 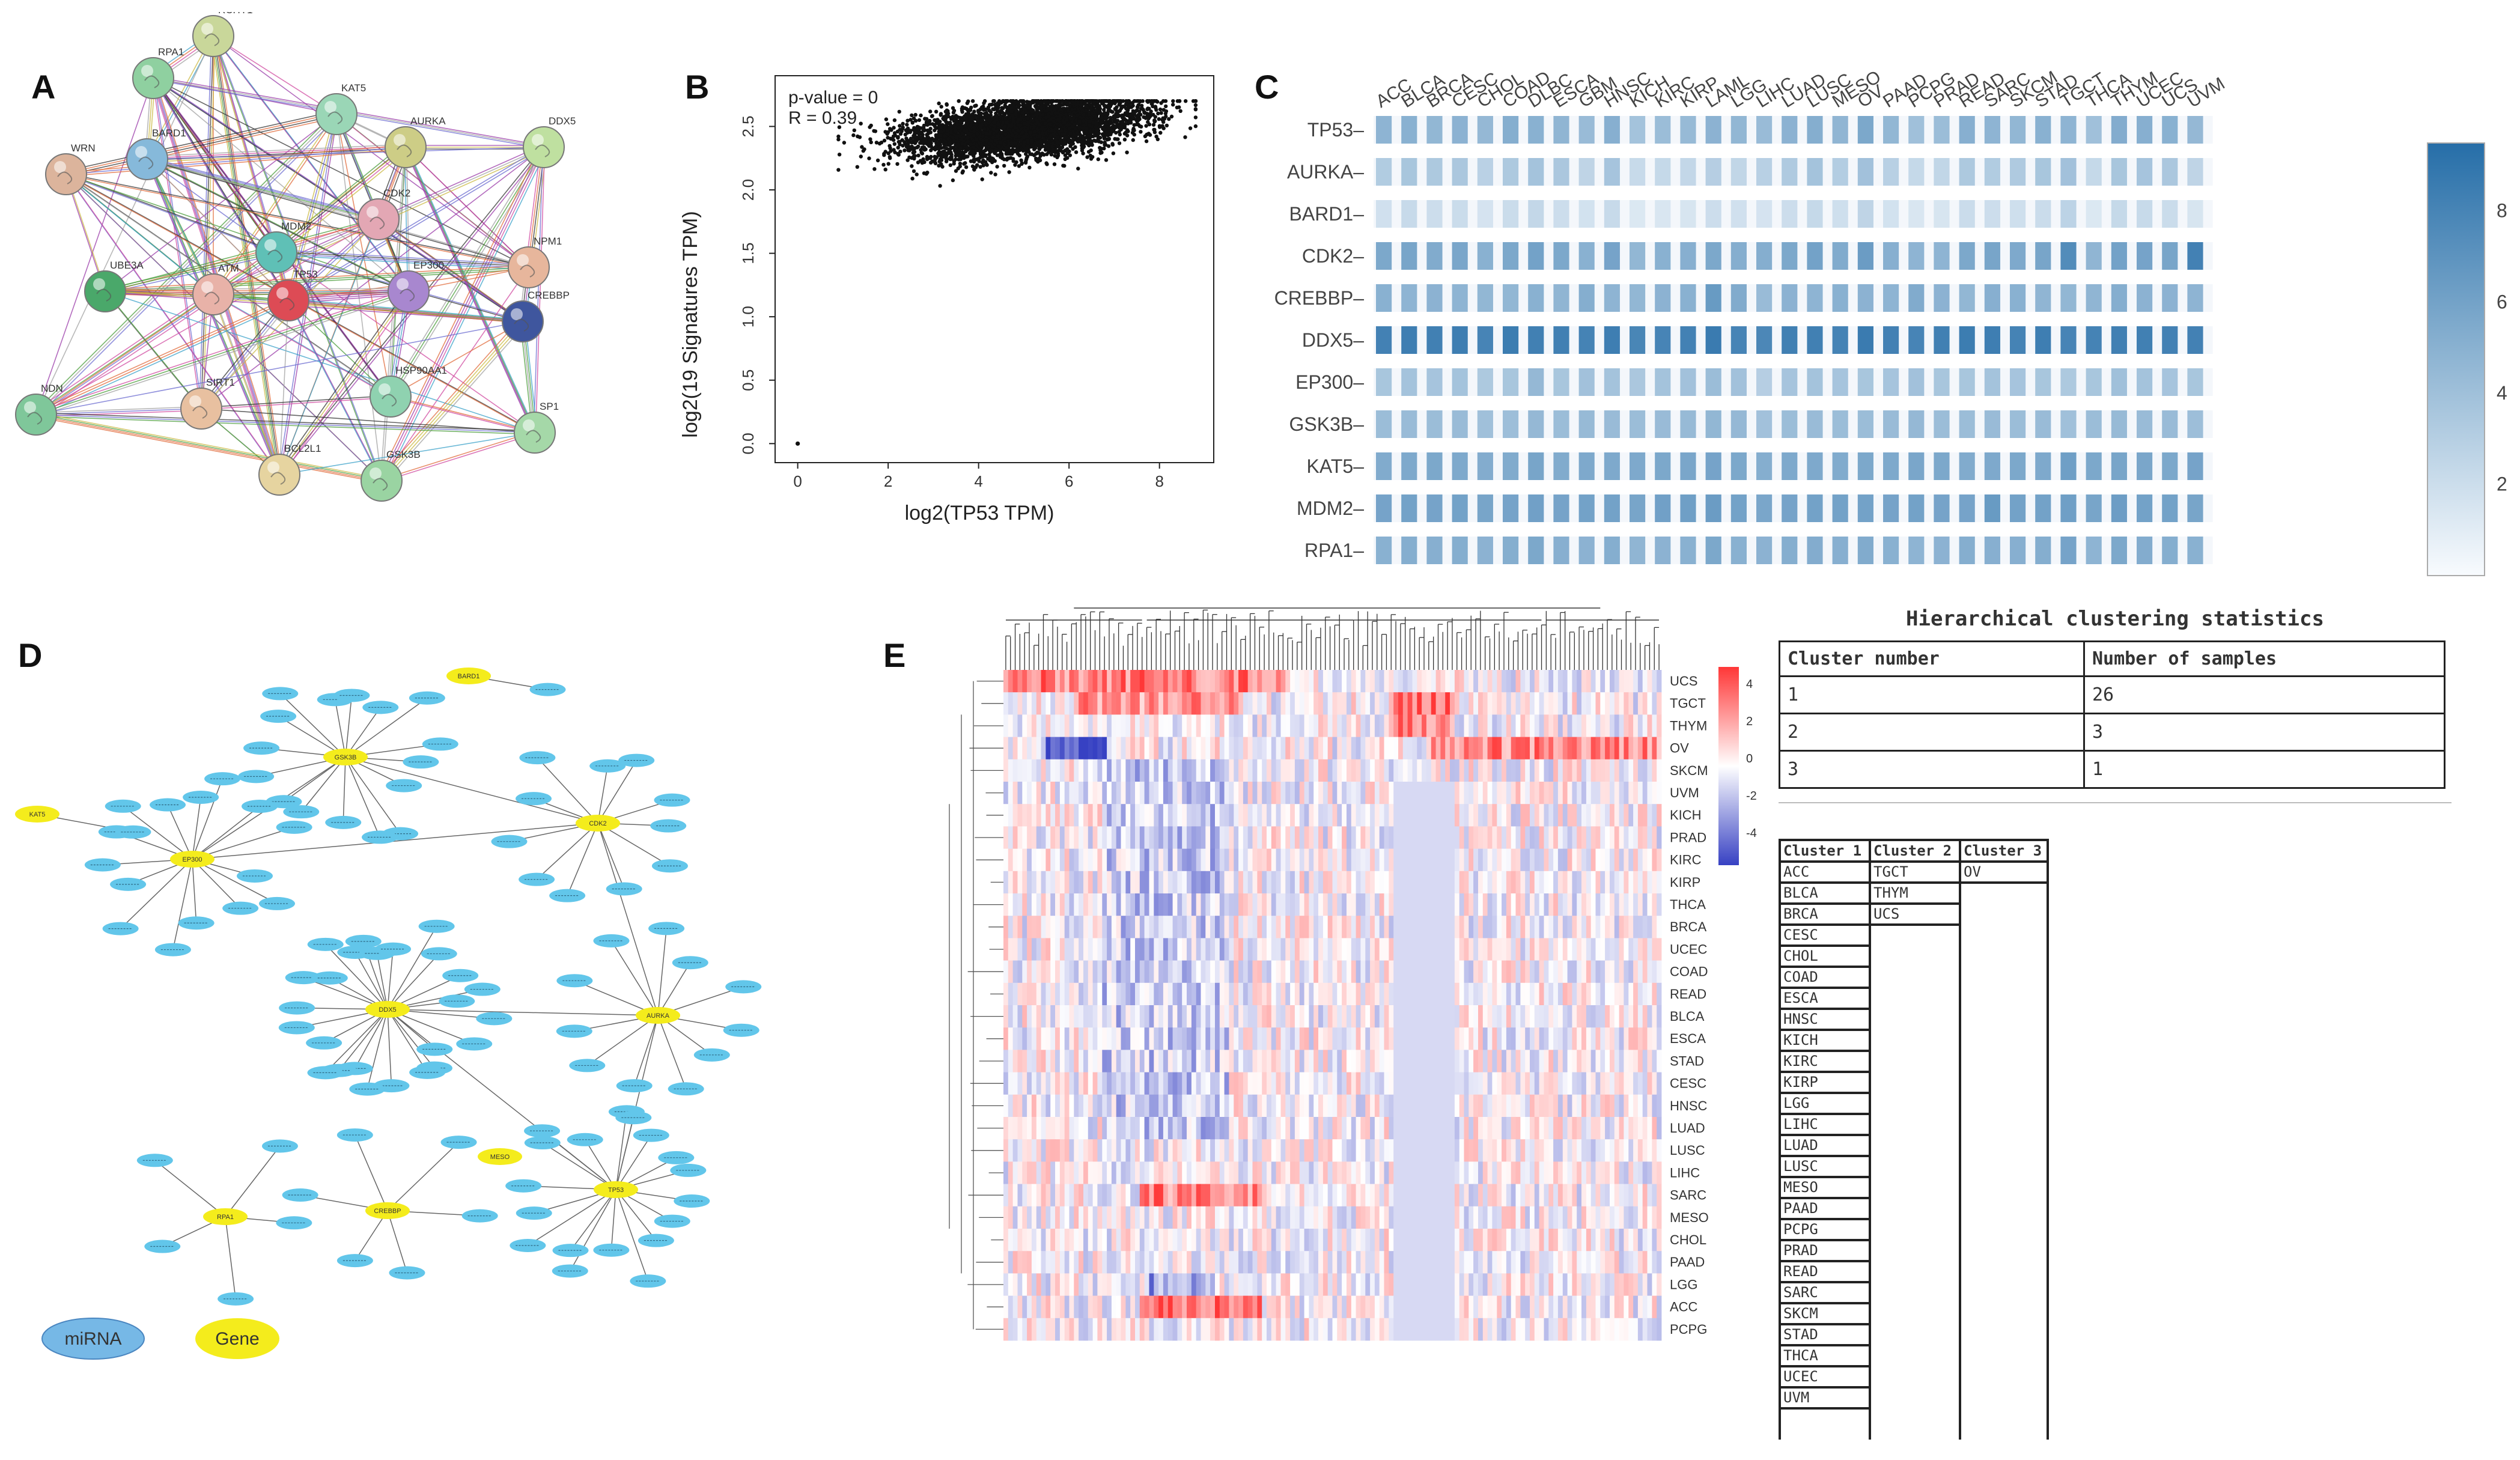 What do you see at coordinates (1689, 726) in the screenshot?
I see `row-label: THYM` at bounding box center [1689, 726].